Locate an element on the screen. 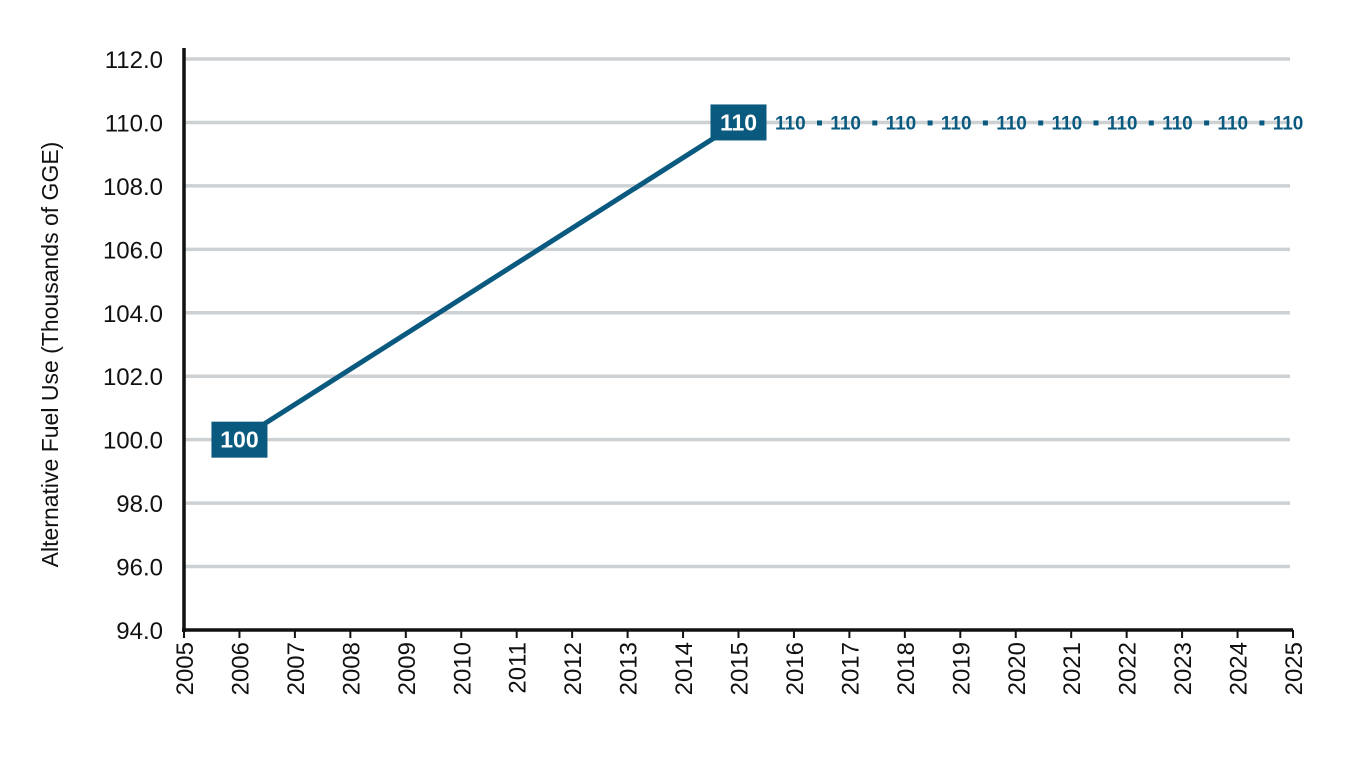  x-tick-label: 2005 is located at coordinates (185, 668).